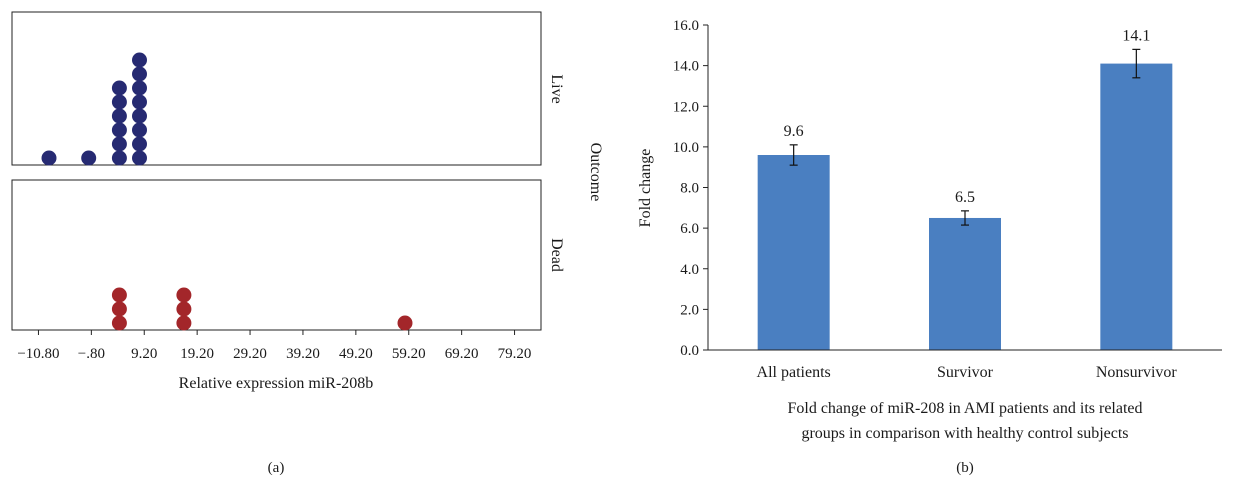 The height and width of the screenshot is (482, 1234). I want to click on bar-chart-y-label: Fold change, so click(645, 188).